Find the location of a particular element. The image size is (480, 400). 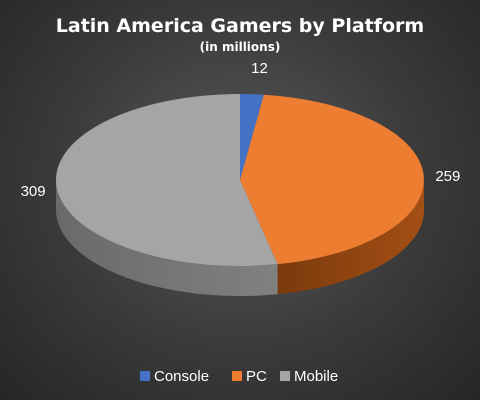

slice-console is located at coordinates (252, 137).